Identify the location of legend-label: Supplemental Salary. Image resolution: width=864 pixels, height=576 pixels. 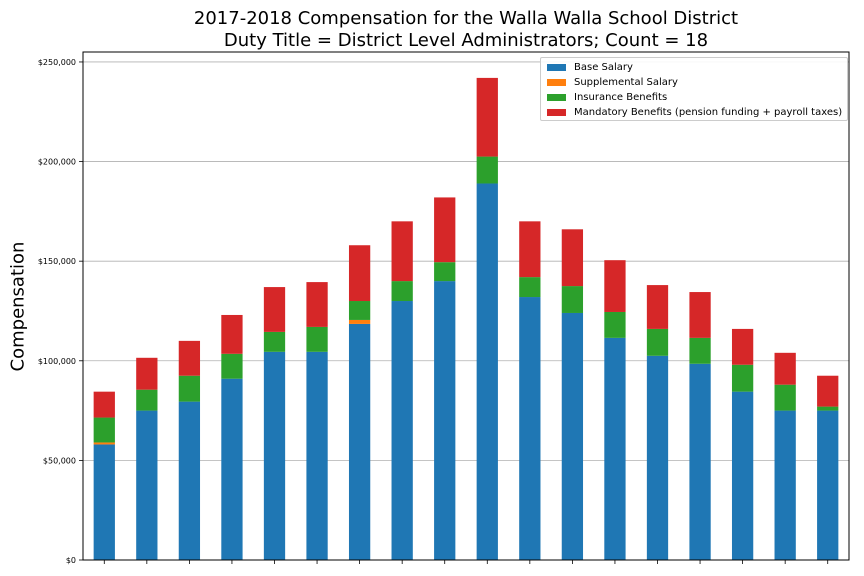
(626, 82).